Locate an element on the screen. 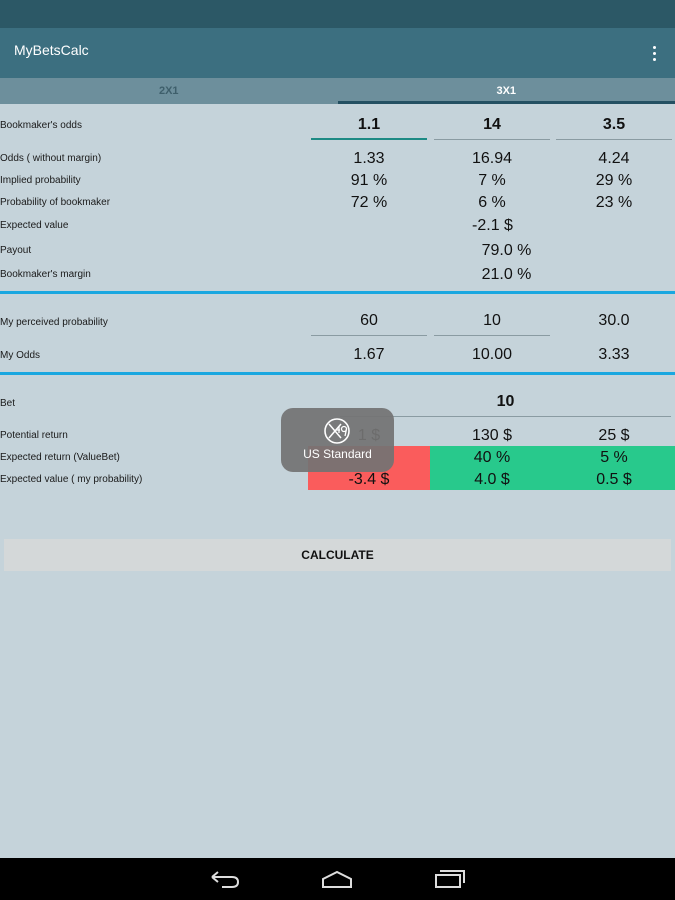  implied-probability-value-3: 29 % is located at coordinates (614, 180).